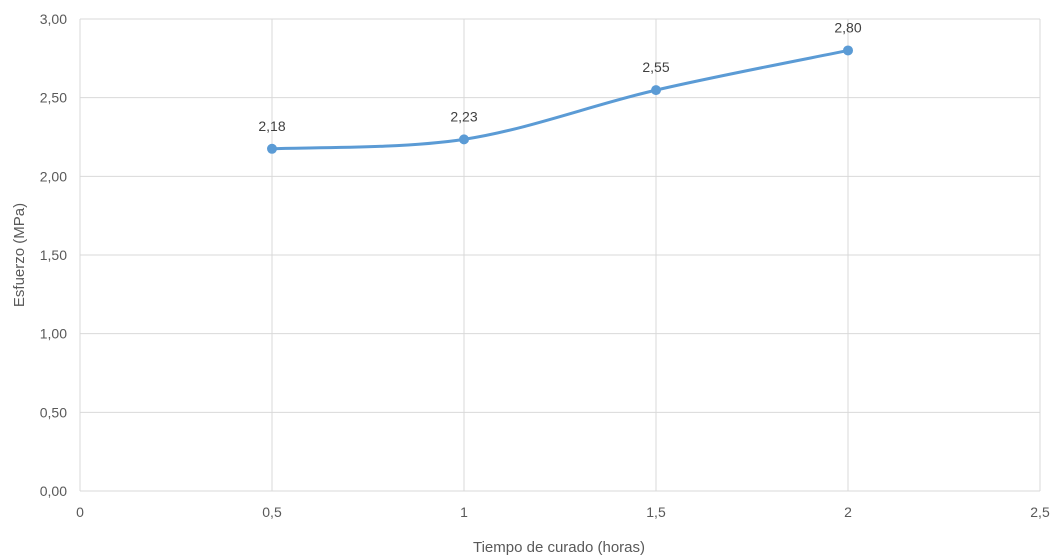  What do you see at coordinates (271, 126) in the screenshot?
I see `data-label: 2,18` at bounding box center [271, 126].